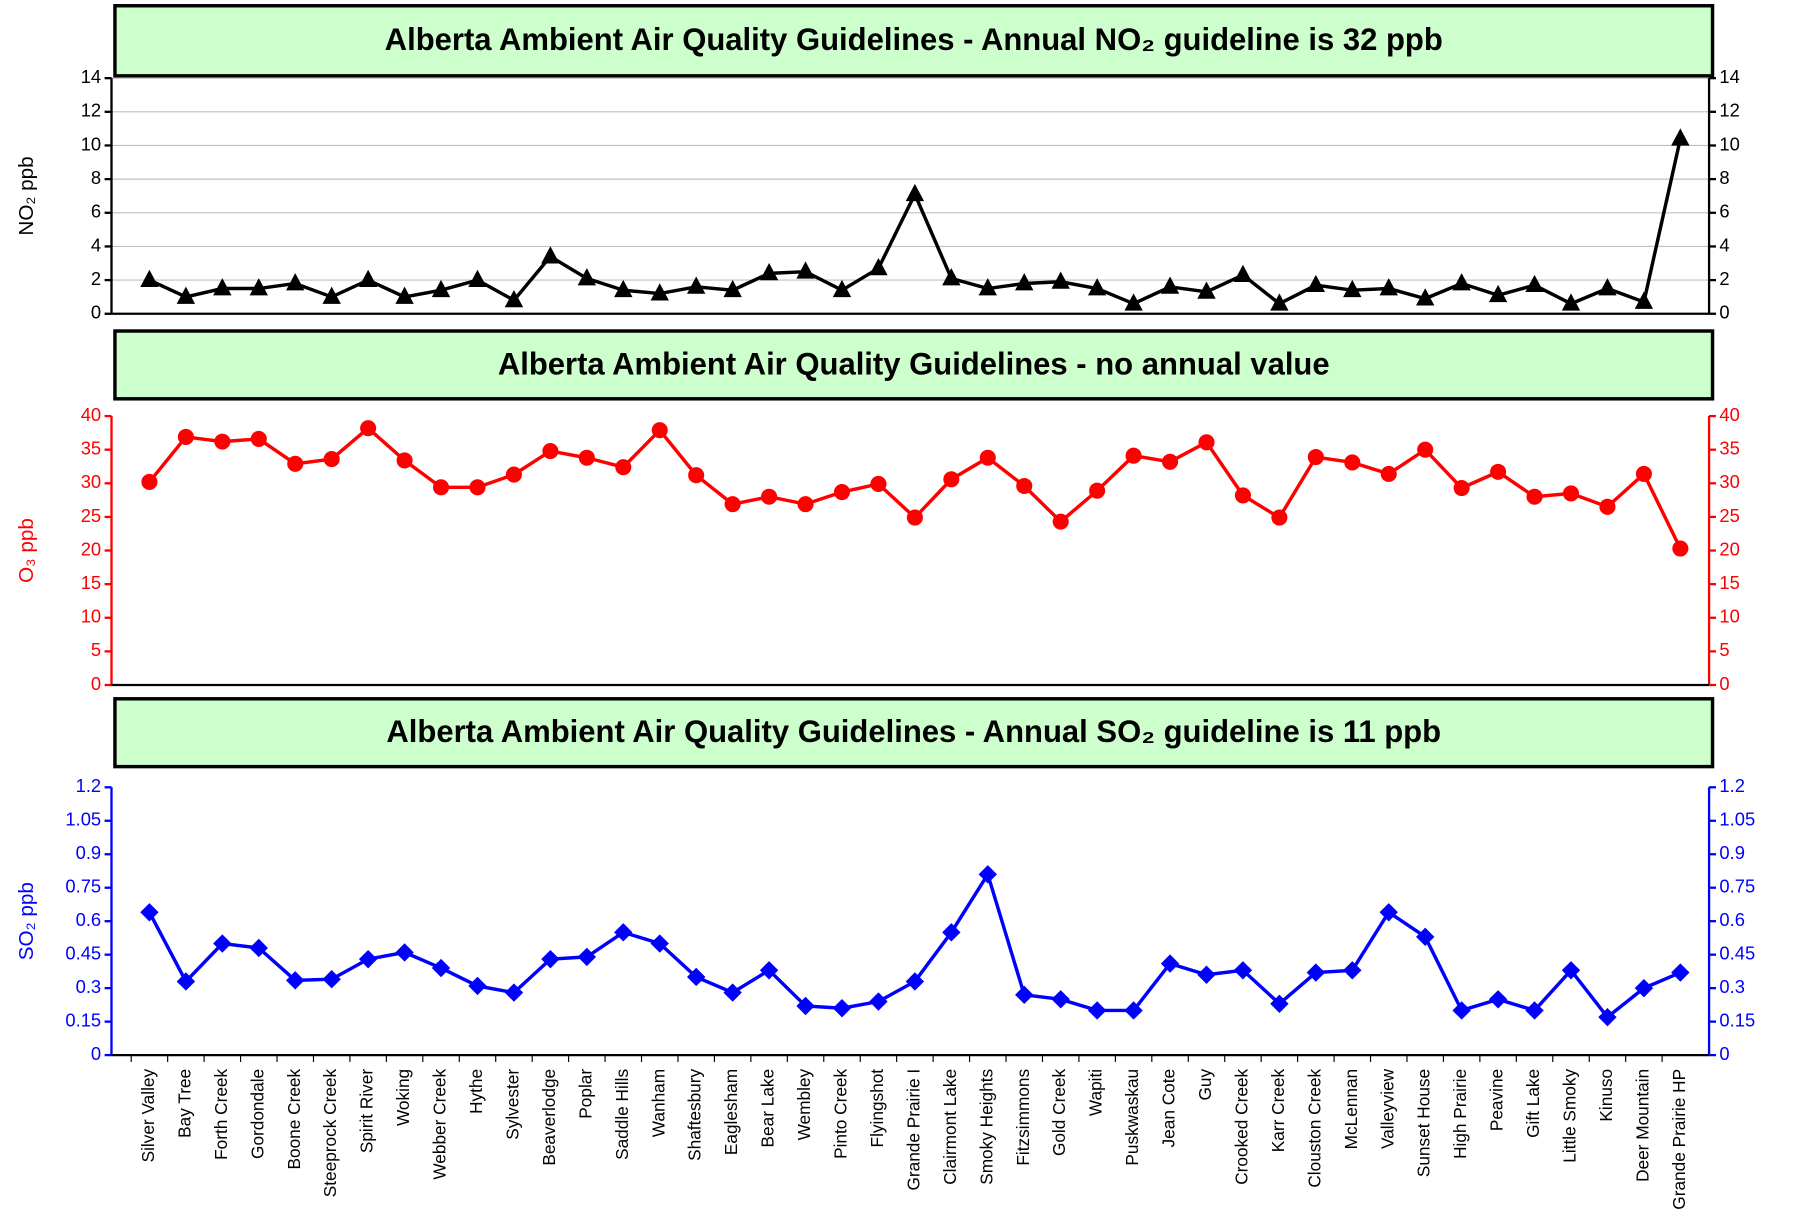  What do you see at coordinates (1570, 1116) in the screenshot?
I see `x-tick-label: Little Smoky` at bounding box center [1570, 1116].